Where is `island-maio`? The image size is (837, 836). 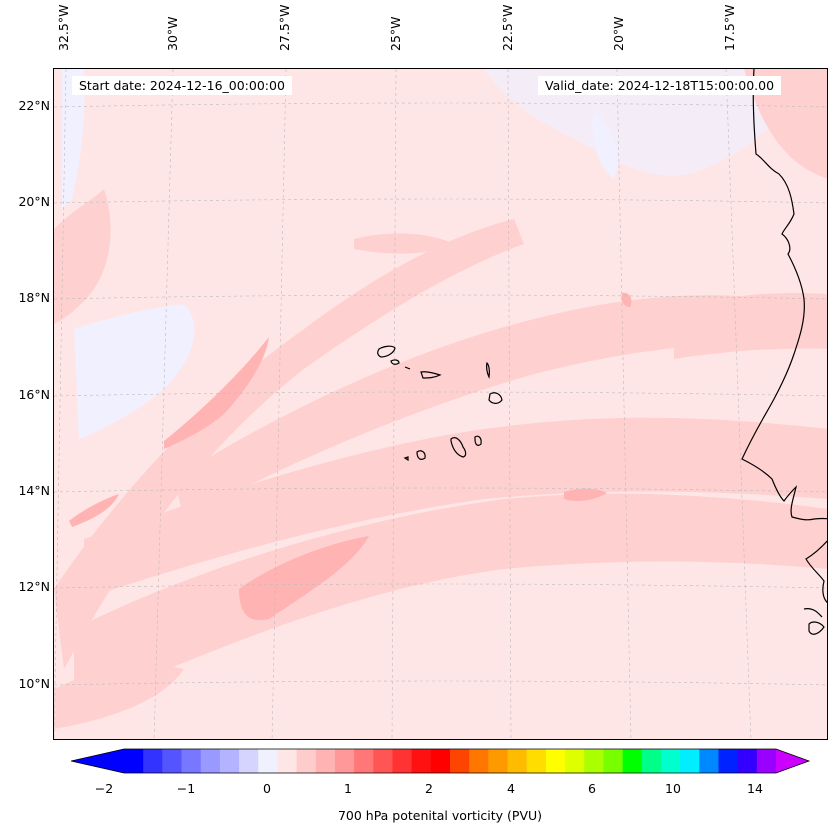
island-maio is located at coordinates (478, 440).